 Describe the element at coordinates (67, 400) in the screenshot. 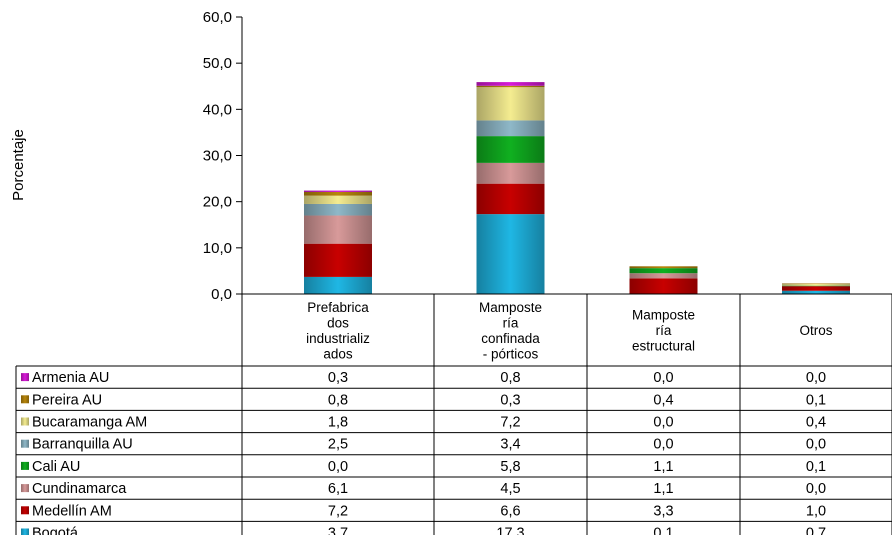

I see `legend-label: Pereira AU` at that location.